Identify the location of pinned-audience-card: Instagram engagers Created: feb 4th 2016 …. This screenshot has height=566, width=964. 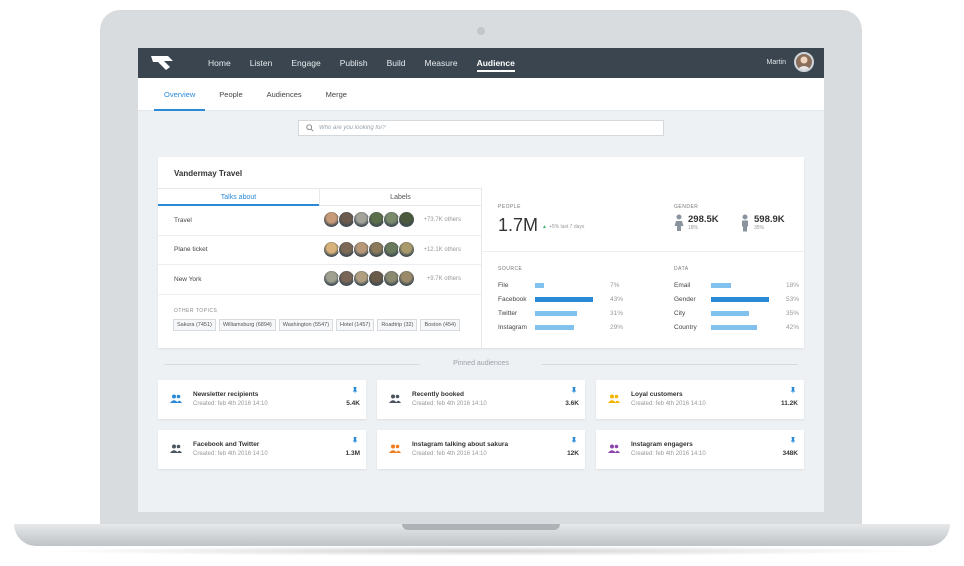
(700, 449).